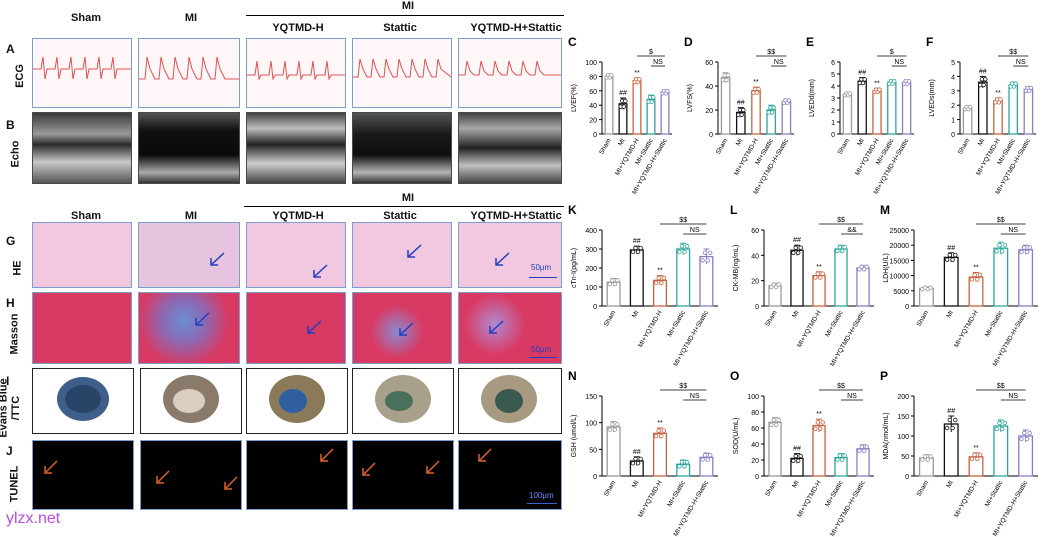 The image size is (1047, 537). What do you see at coordinates (51, 467) in the screenshot?
I see `arrow-icon-tunel-sham` at bounding box center [51, 467].